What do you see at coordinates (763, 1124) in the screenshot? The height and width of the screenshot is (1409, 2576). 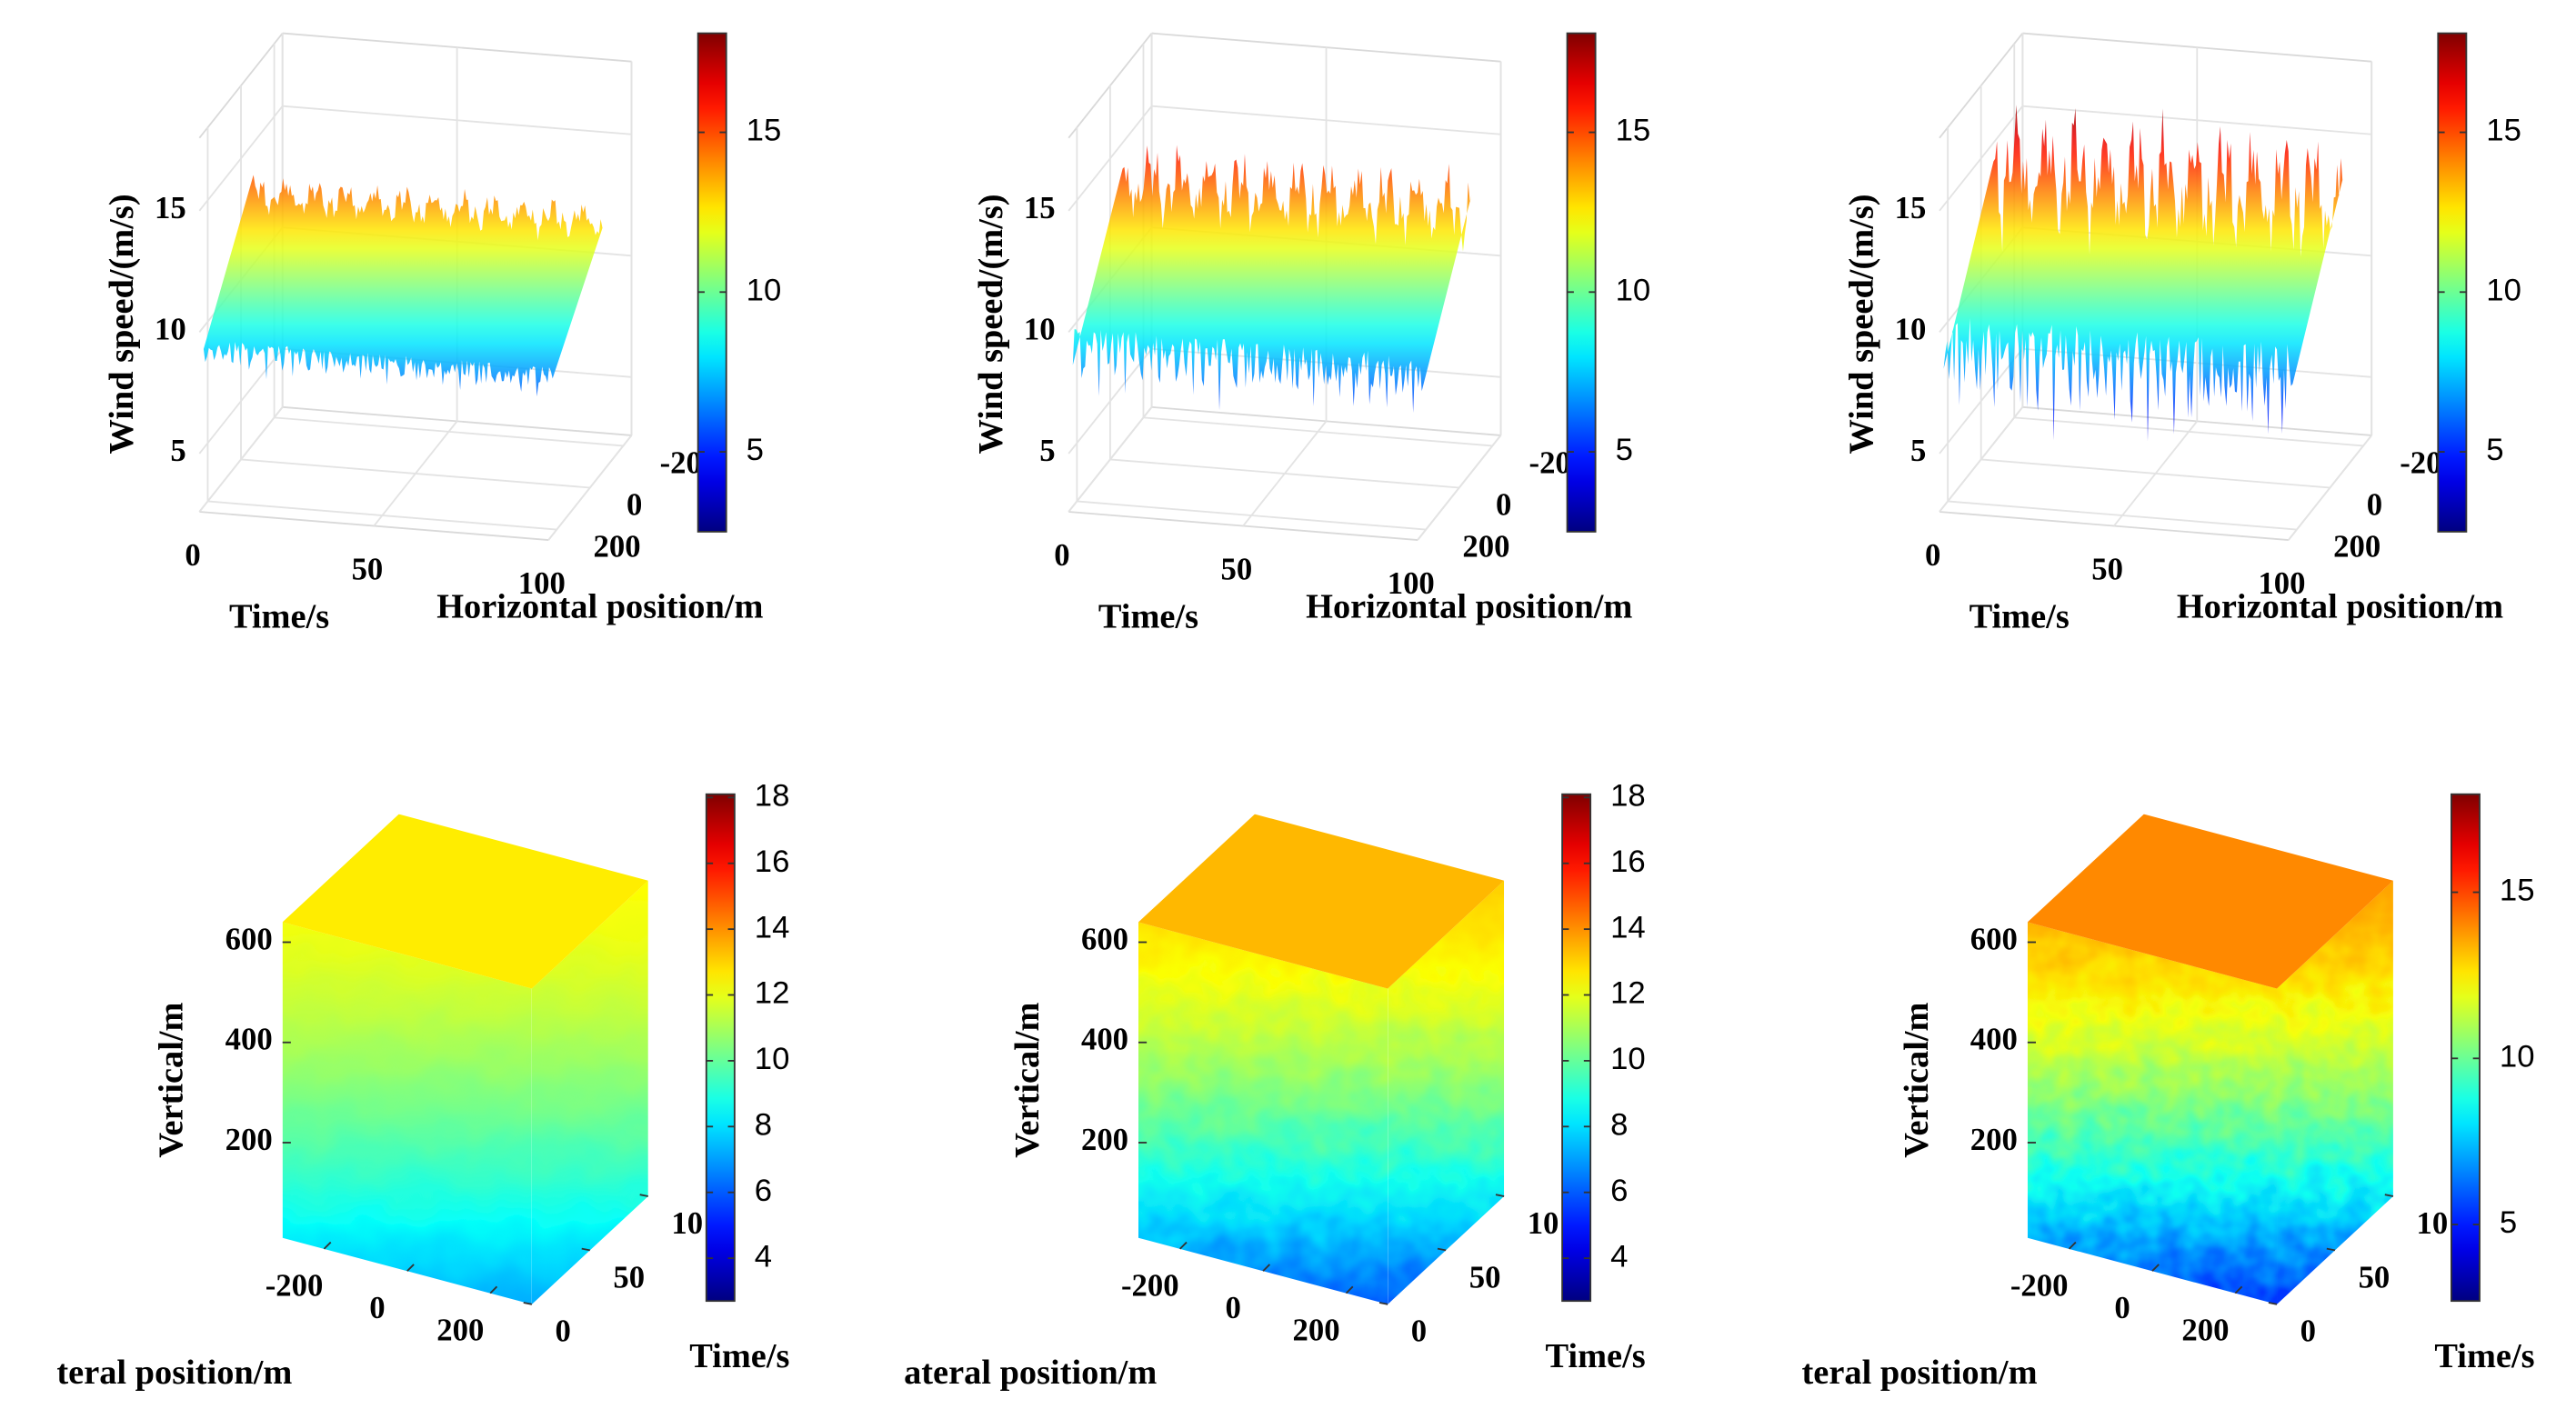 I see `colorbar-tick-label: 8` at bounding box center [763, 1124].